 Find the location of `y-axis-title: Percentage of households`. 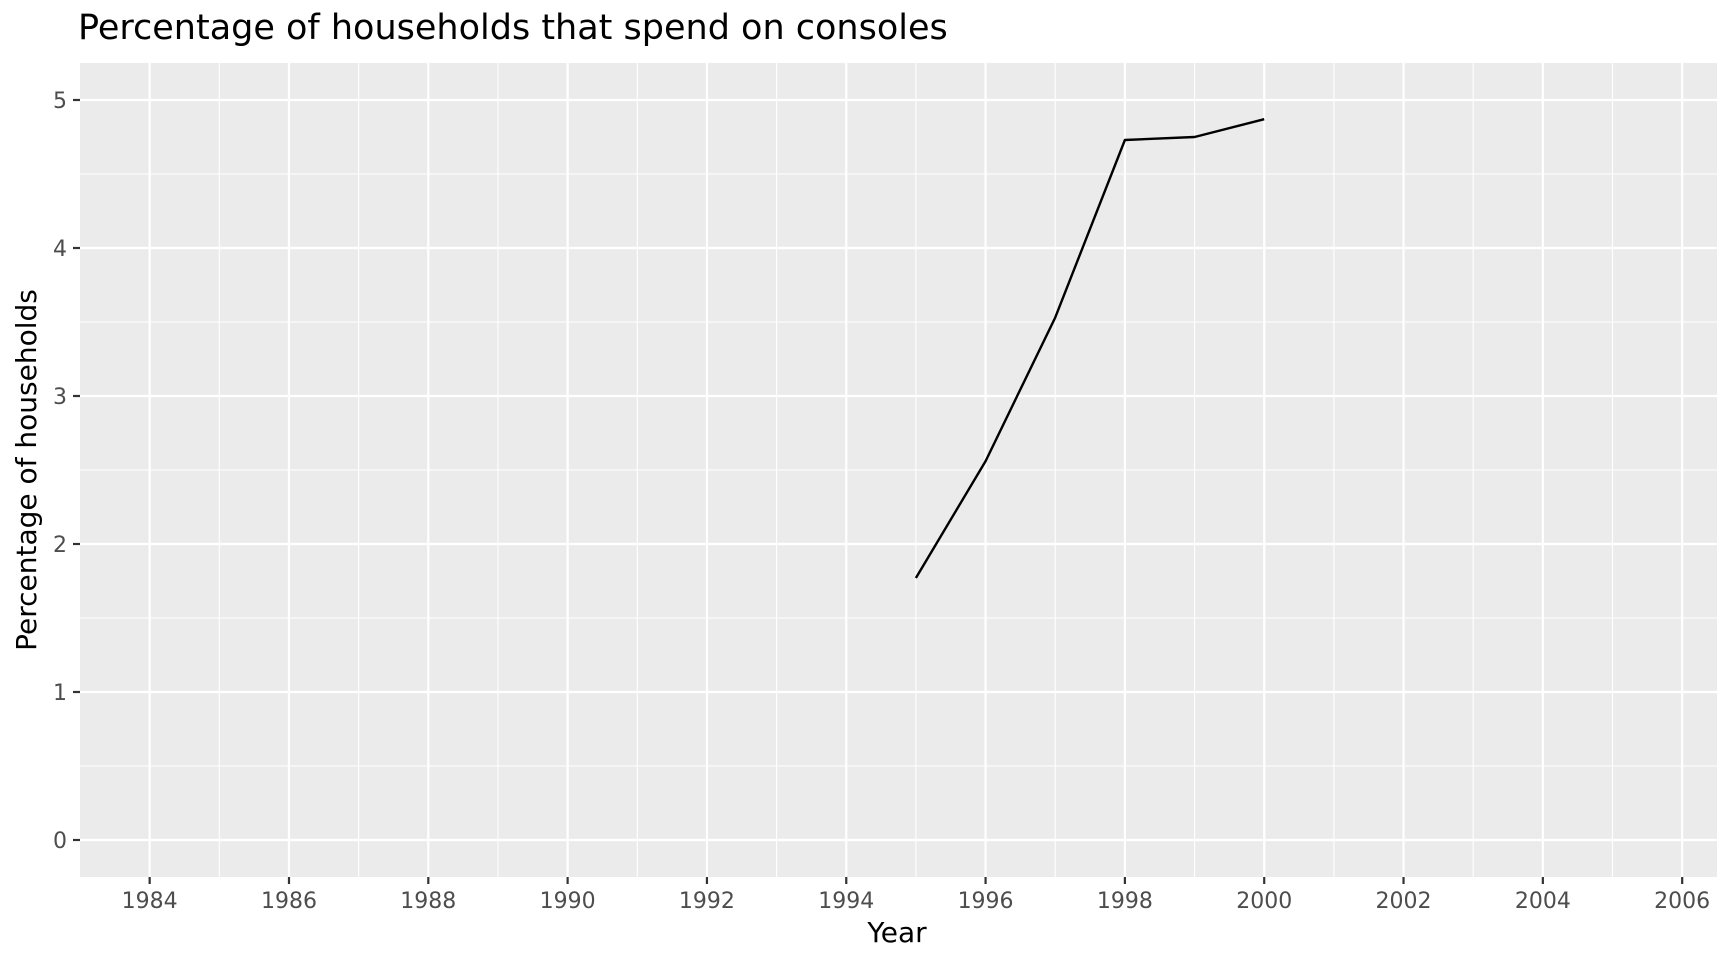

y-axis-title: Percentage of households is located at coordinates (26, 470).